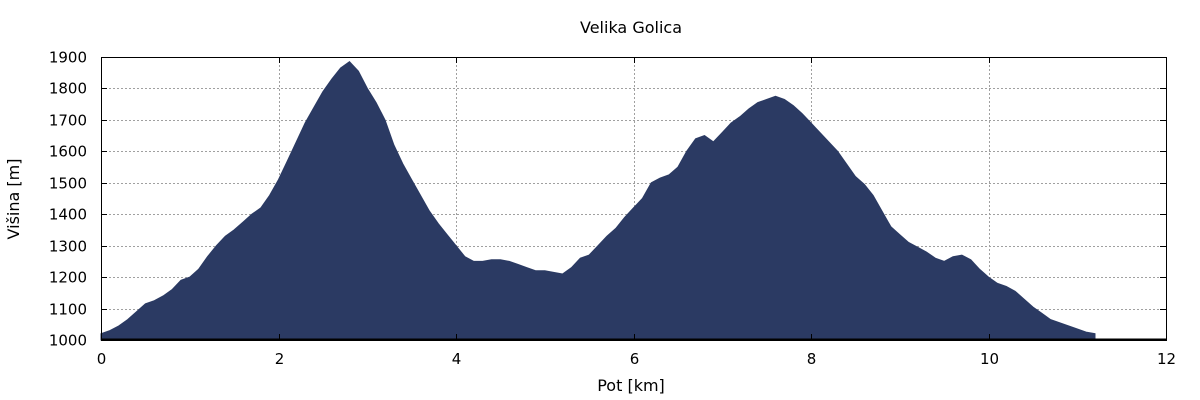  I want to click on chart-title: Velika Golica, so click(631, 27).